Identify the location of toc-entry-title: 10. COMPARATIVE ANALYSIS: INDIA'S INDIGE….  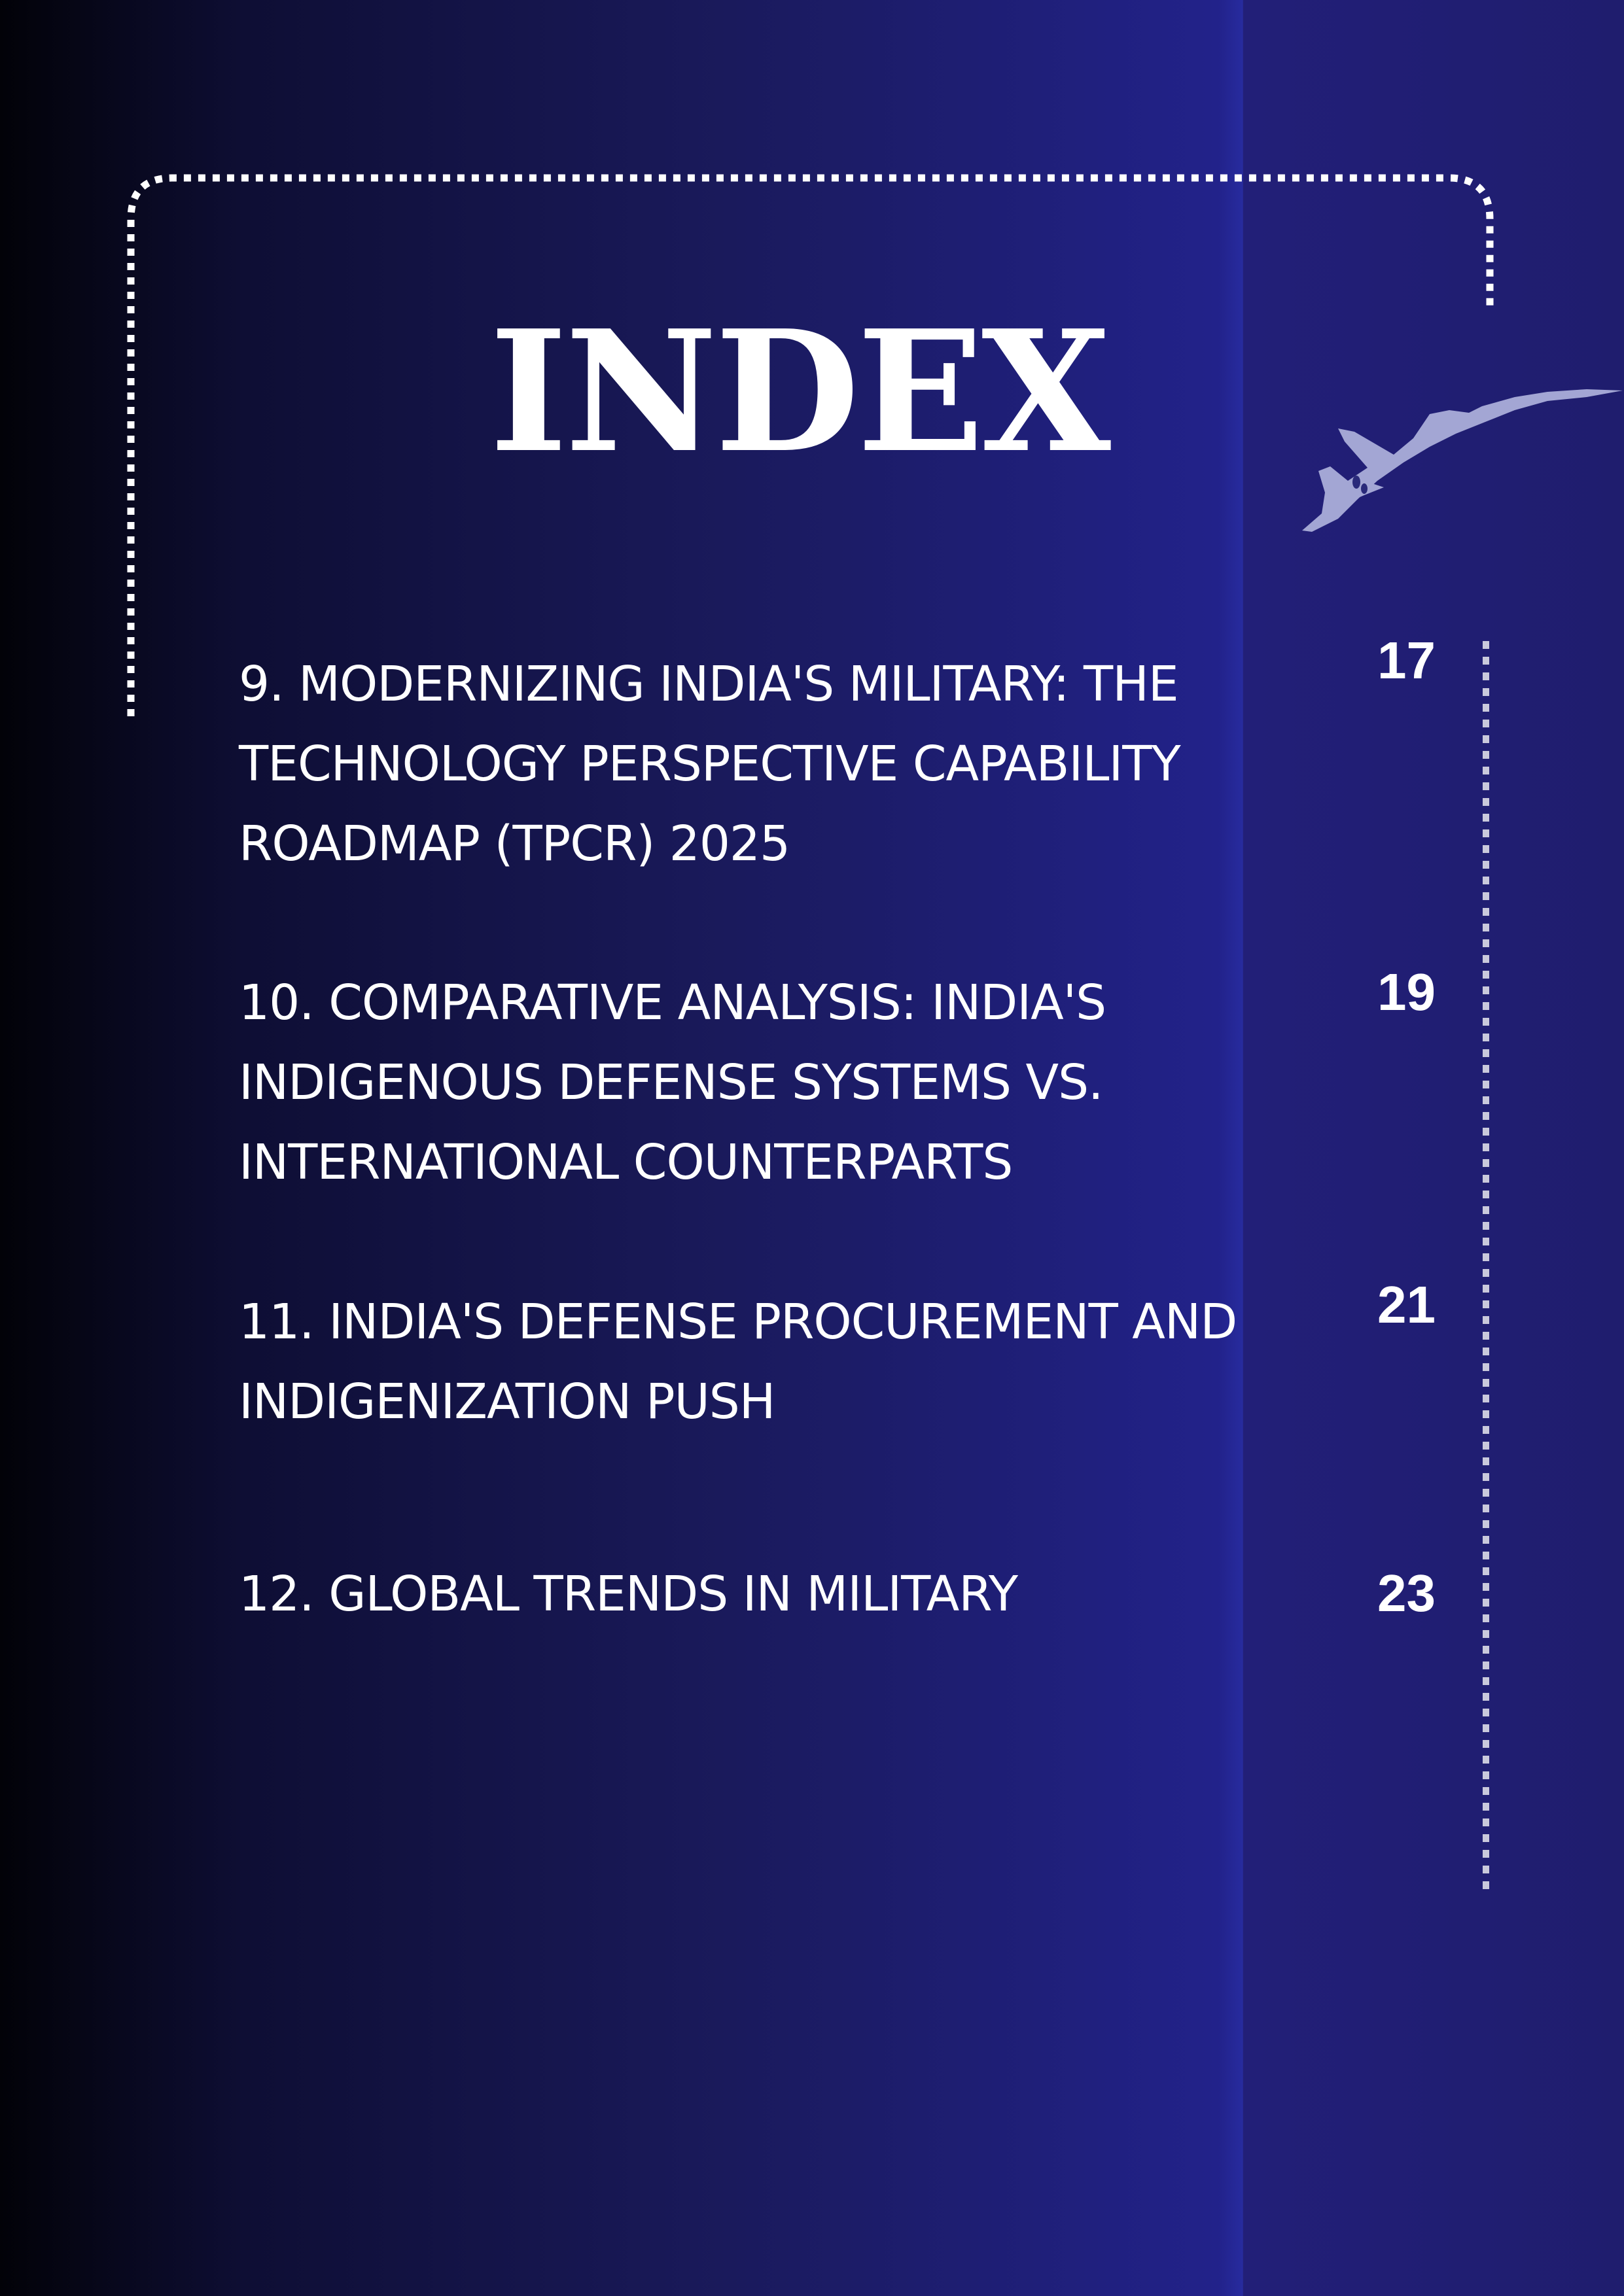
(672, 1083).